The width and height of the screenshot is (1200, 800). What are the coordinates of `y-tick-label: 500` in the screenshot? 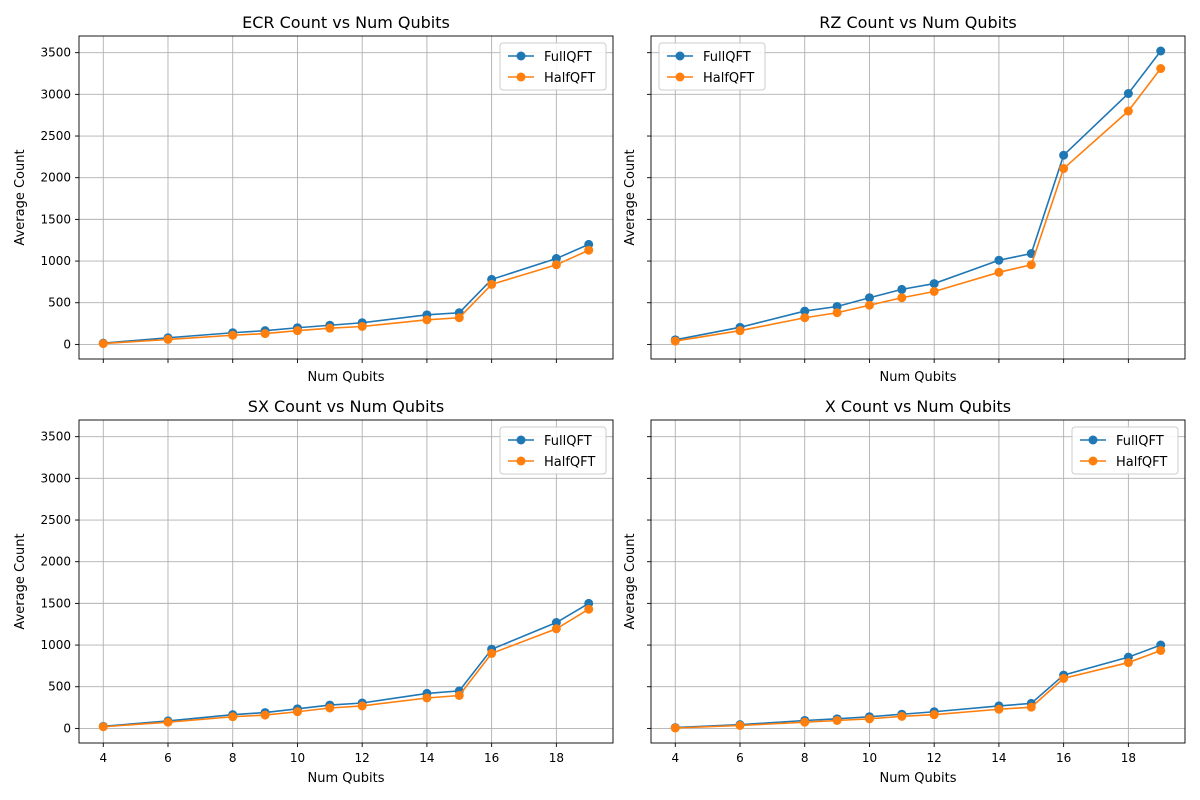 It's located at (59, 303).